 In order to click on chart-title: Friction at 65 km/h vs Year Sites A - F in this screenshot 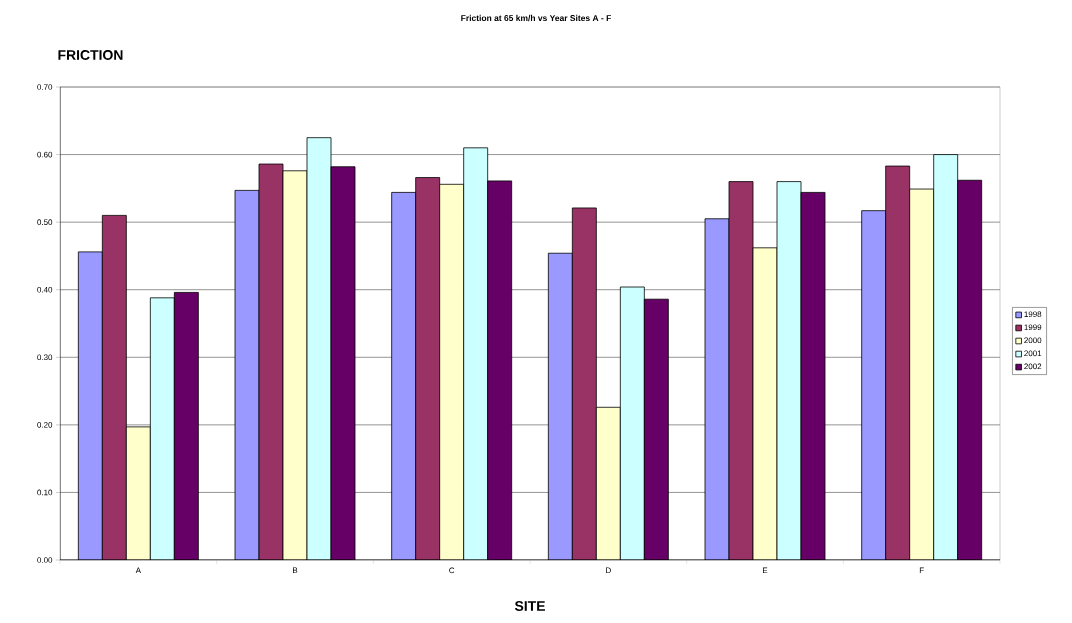, I will do `click(536, 18)`.